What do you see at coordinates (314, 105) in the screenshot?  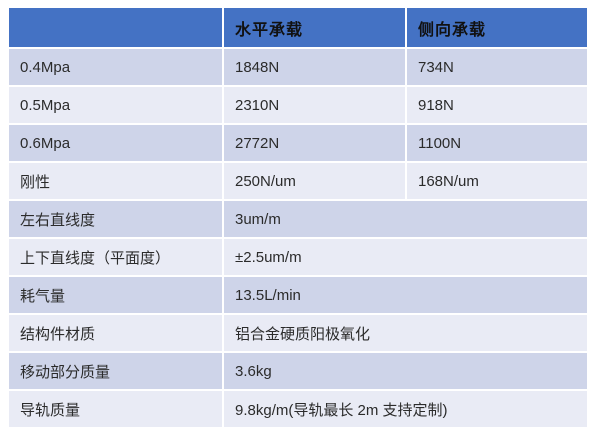 I see `row-horizontal-value-cell: 2310N` at bounding box center [314, 105].